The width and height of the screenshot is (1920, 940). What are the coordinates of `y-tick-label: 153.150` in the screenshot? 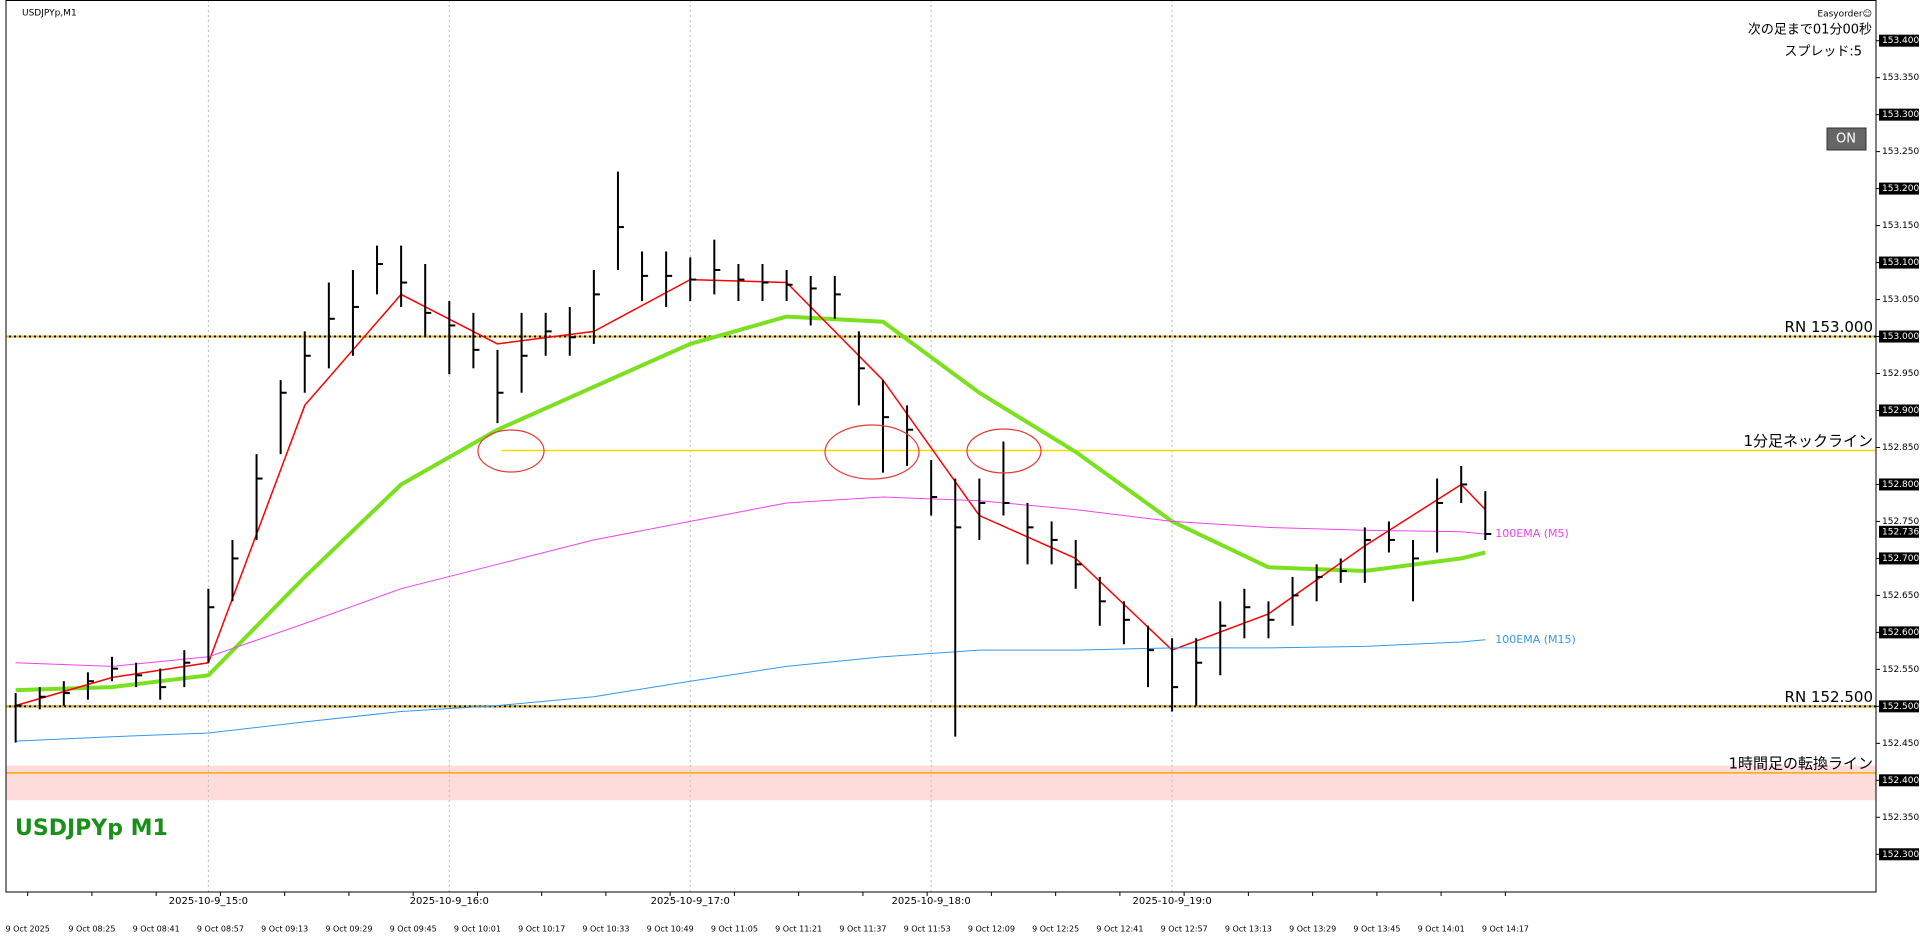 It's located at (1900, 226).